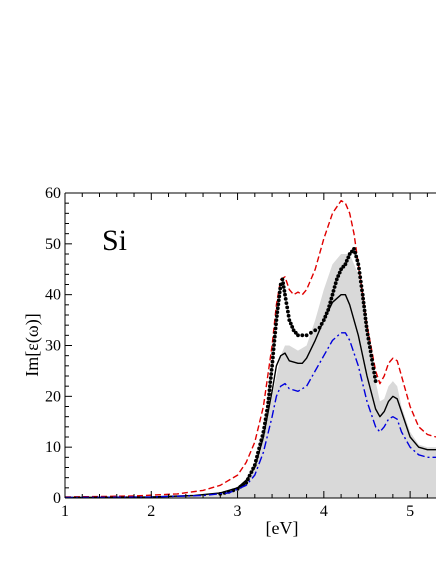 The height and width of the screenshot is (564, 436). What do you see at coordinates (53, 244) in the screenshot?
I see `y-tick-label: 50` at bounding box center [53, 244].